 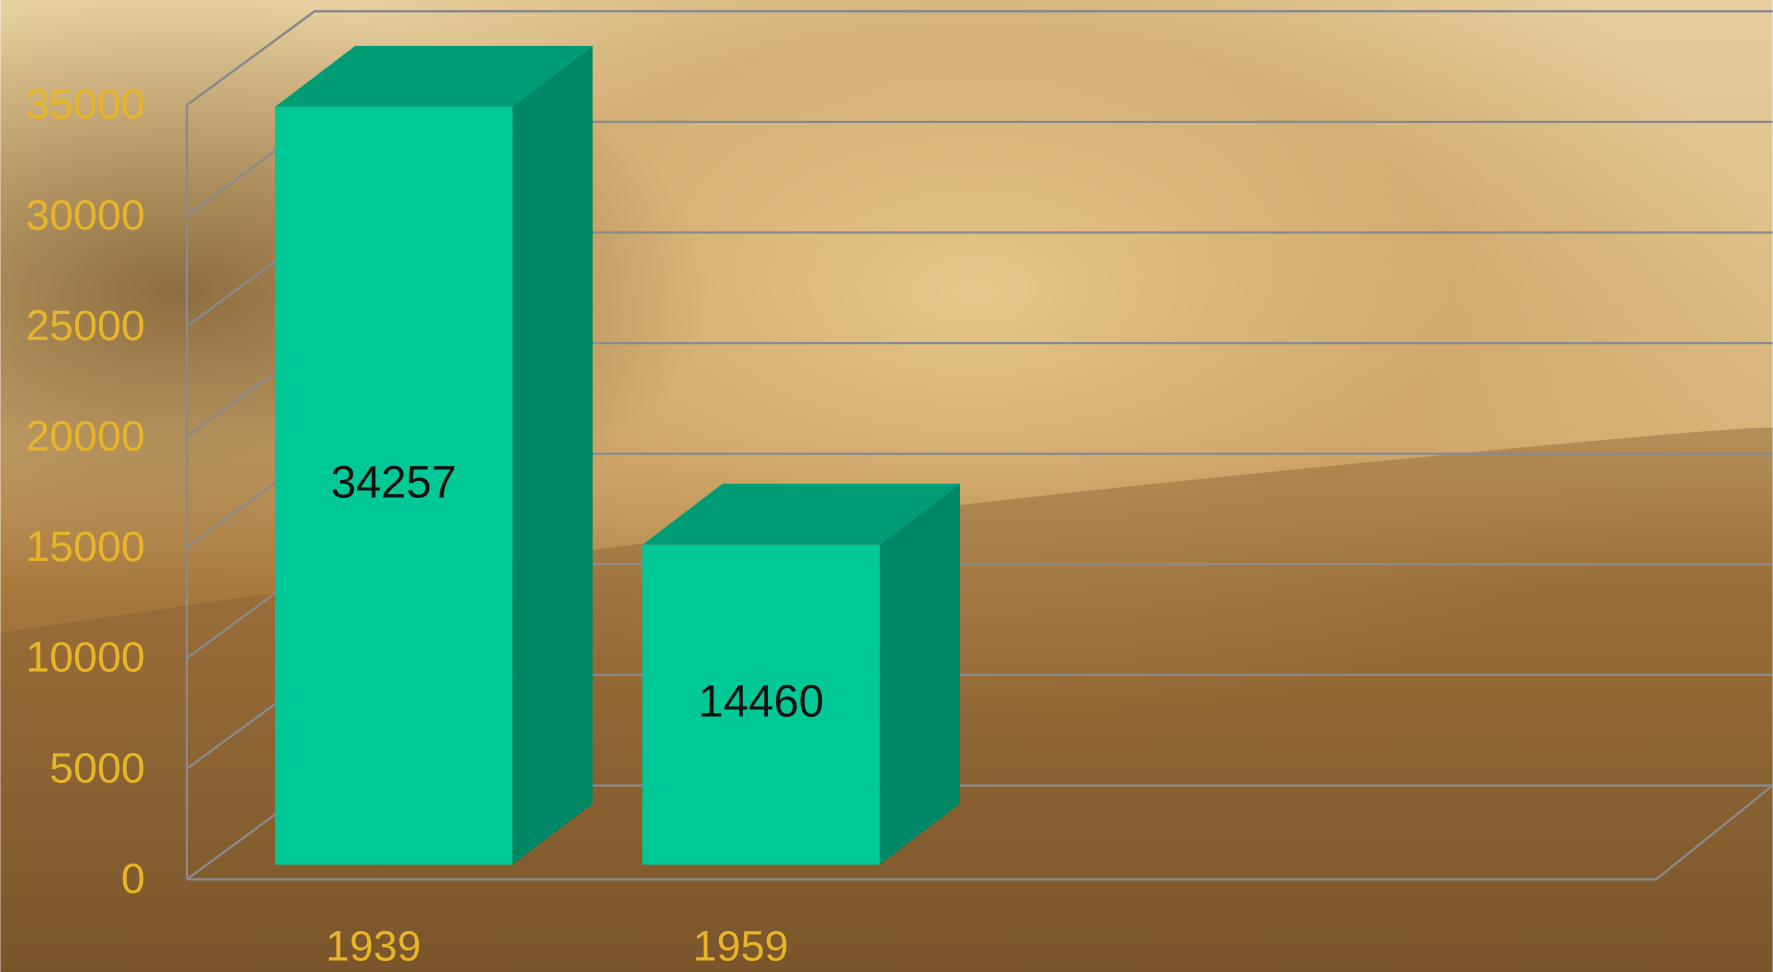 What do you see at coordinates (979, 832) in the screenshot?
I see `floor` at bounding box center [979, 832].